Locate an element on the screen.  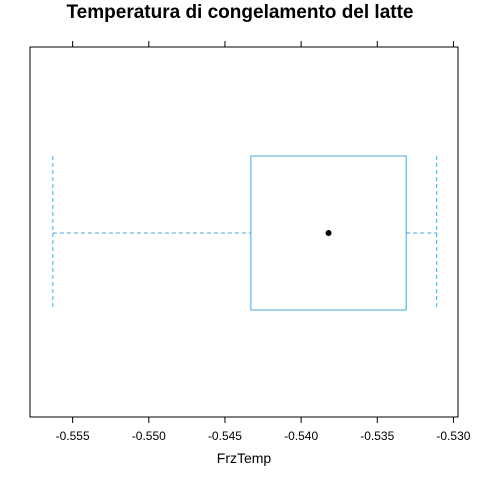
iqr-box is located at coordinates (328, 233).